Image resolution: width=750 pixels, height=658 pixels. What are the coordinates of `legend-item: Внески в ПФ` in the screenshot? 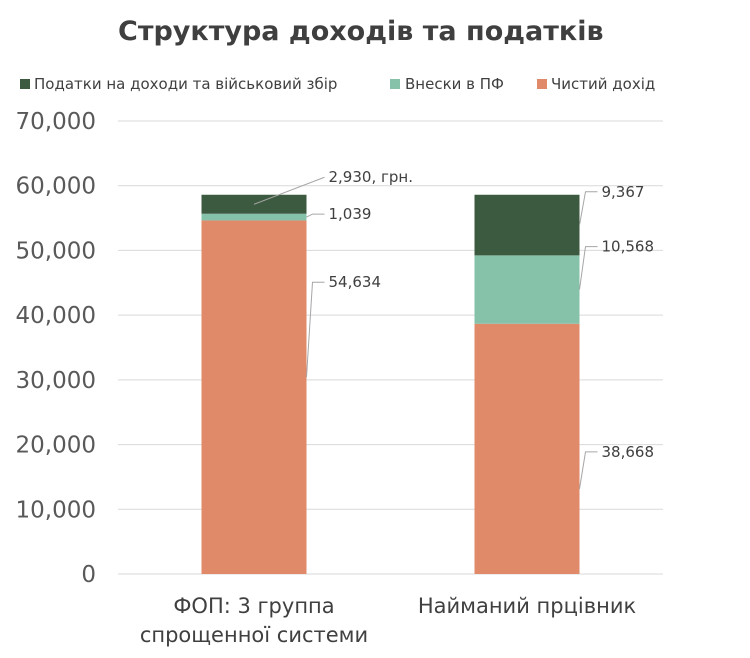 It's located at (447, 84).